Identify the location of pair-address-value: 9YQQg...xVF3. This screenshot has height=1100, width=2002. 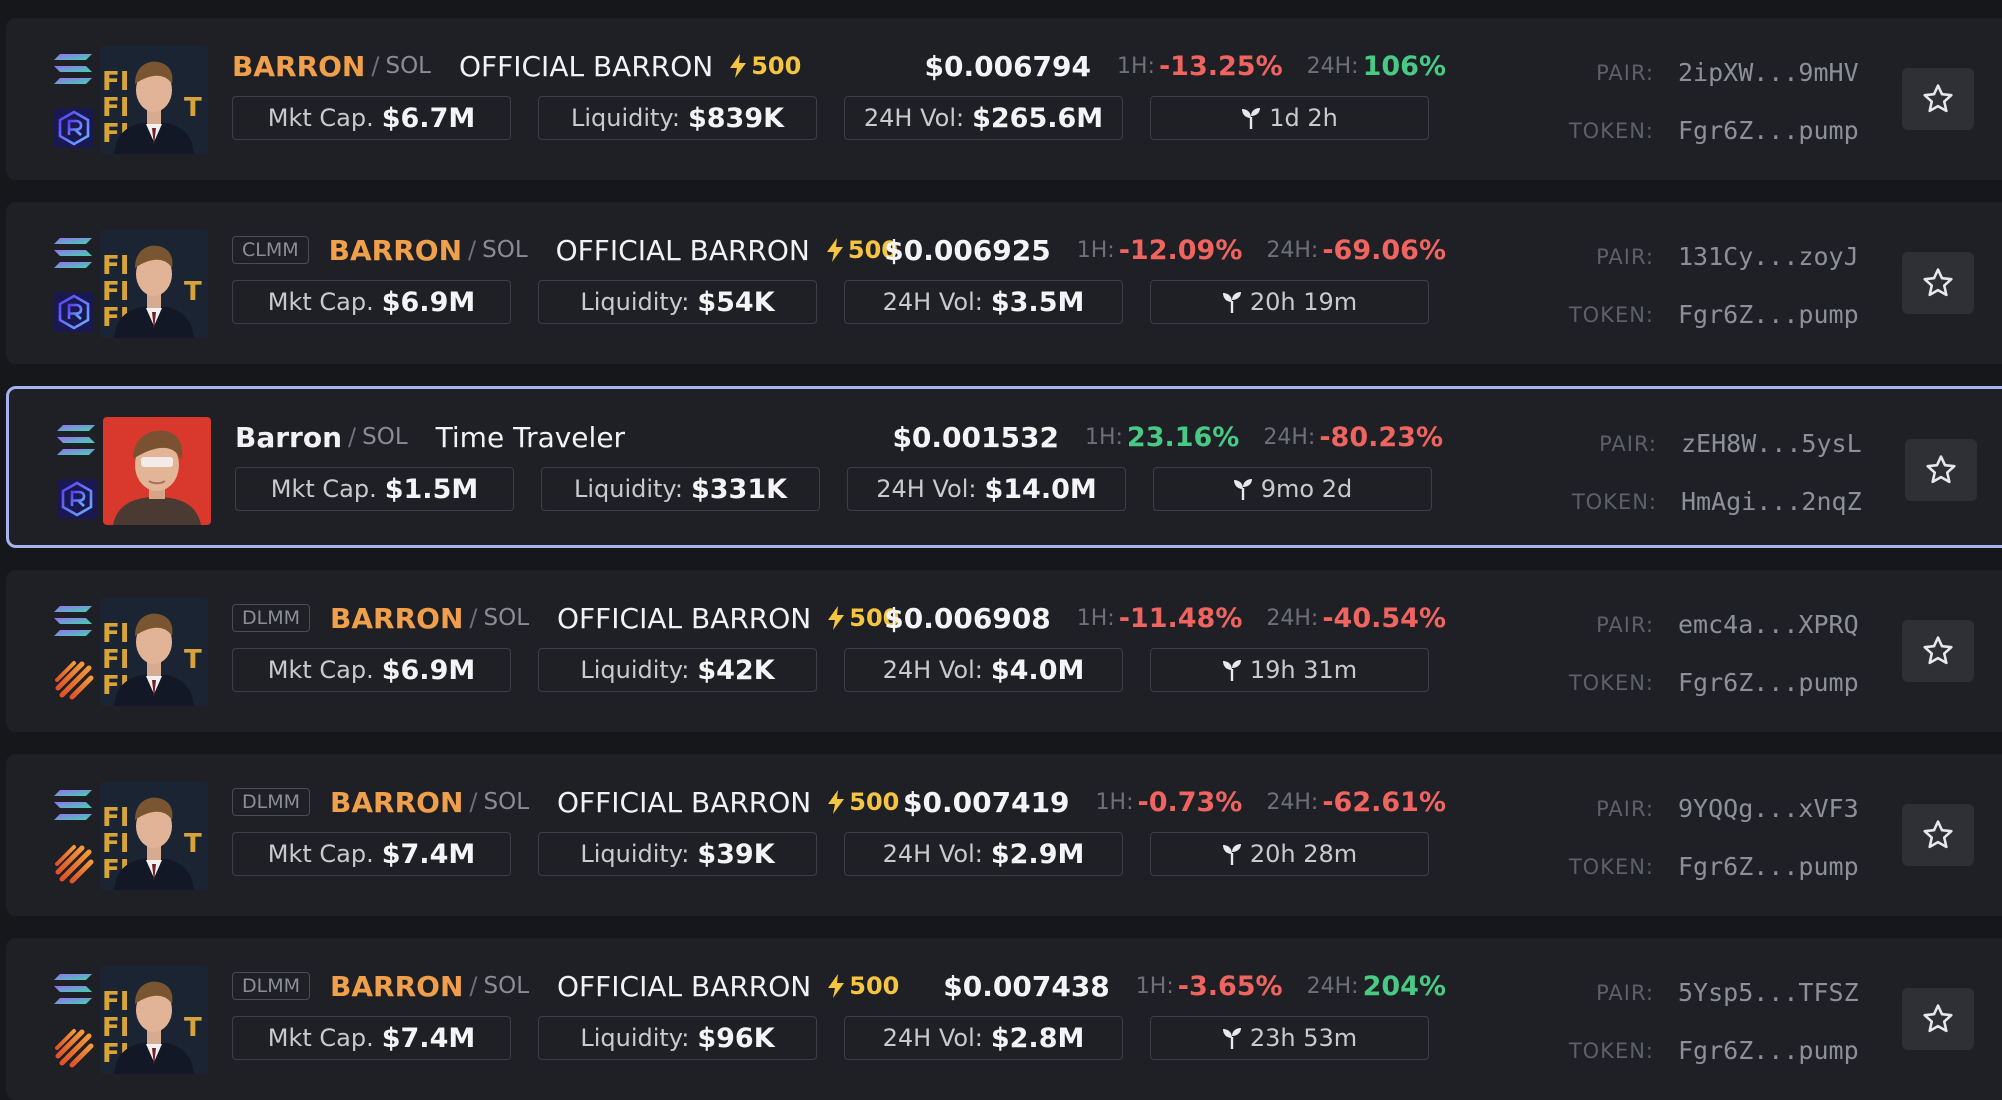
(1768, 808).